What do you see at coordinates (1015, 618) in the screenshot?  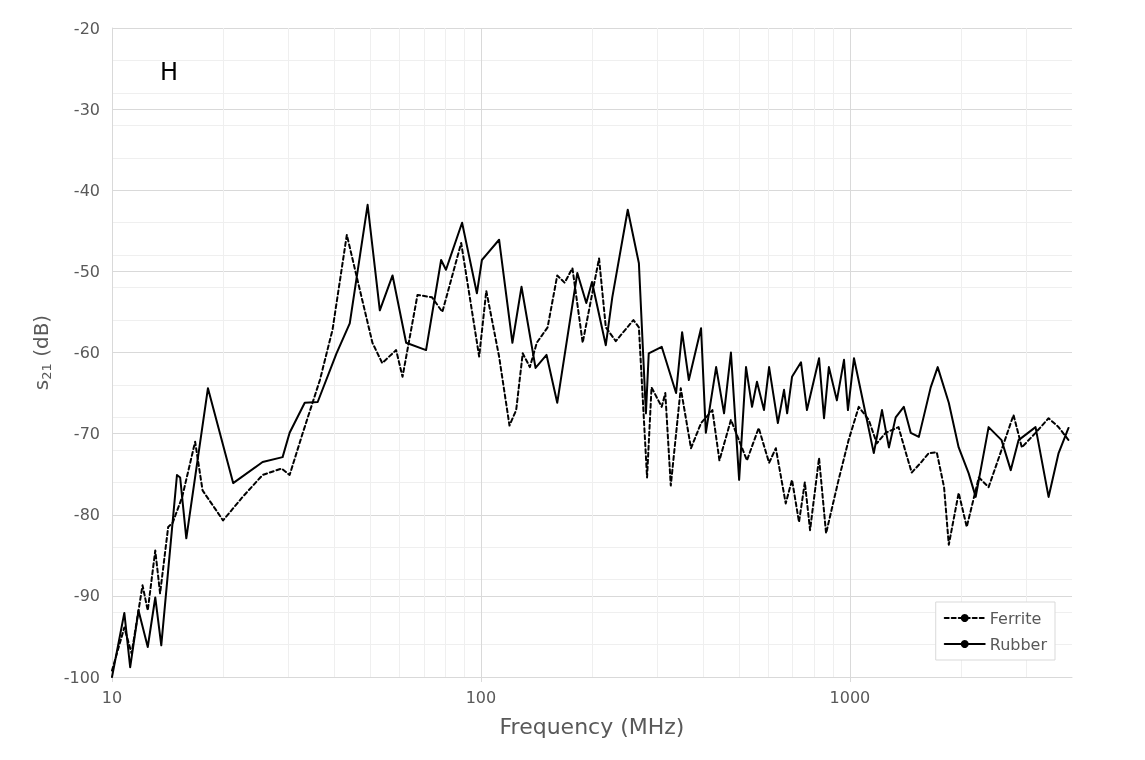 I see `legend-label: Ferrite` at bounding box center [1015, 618].